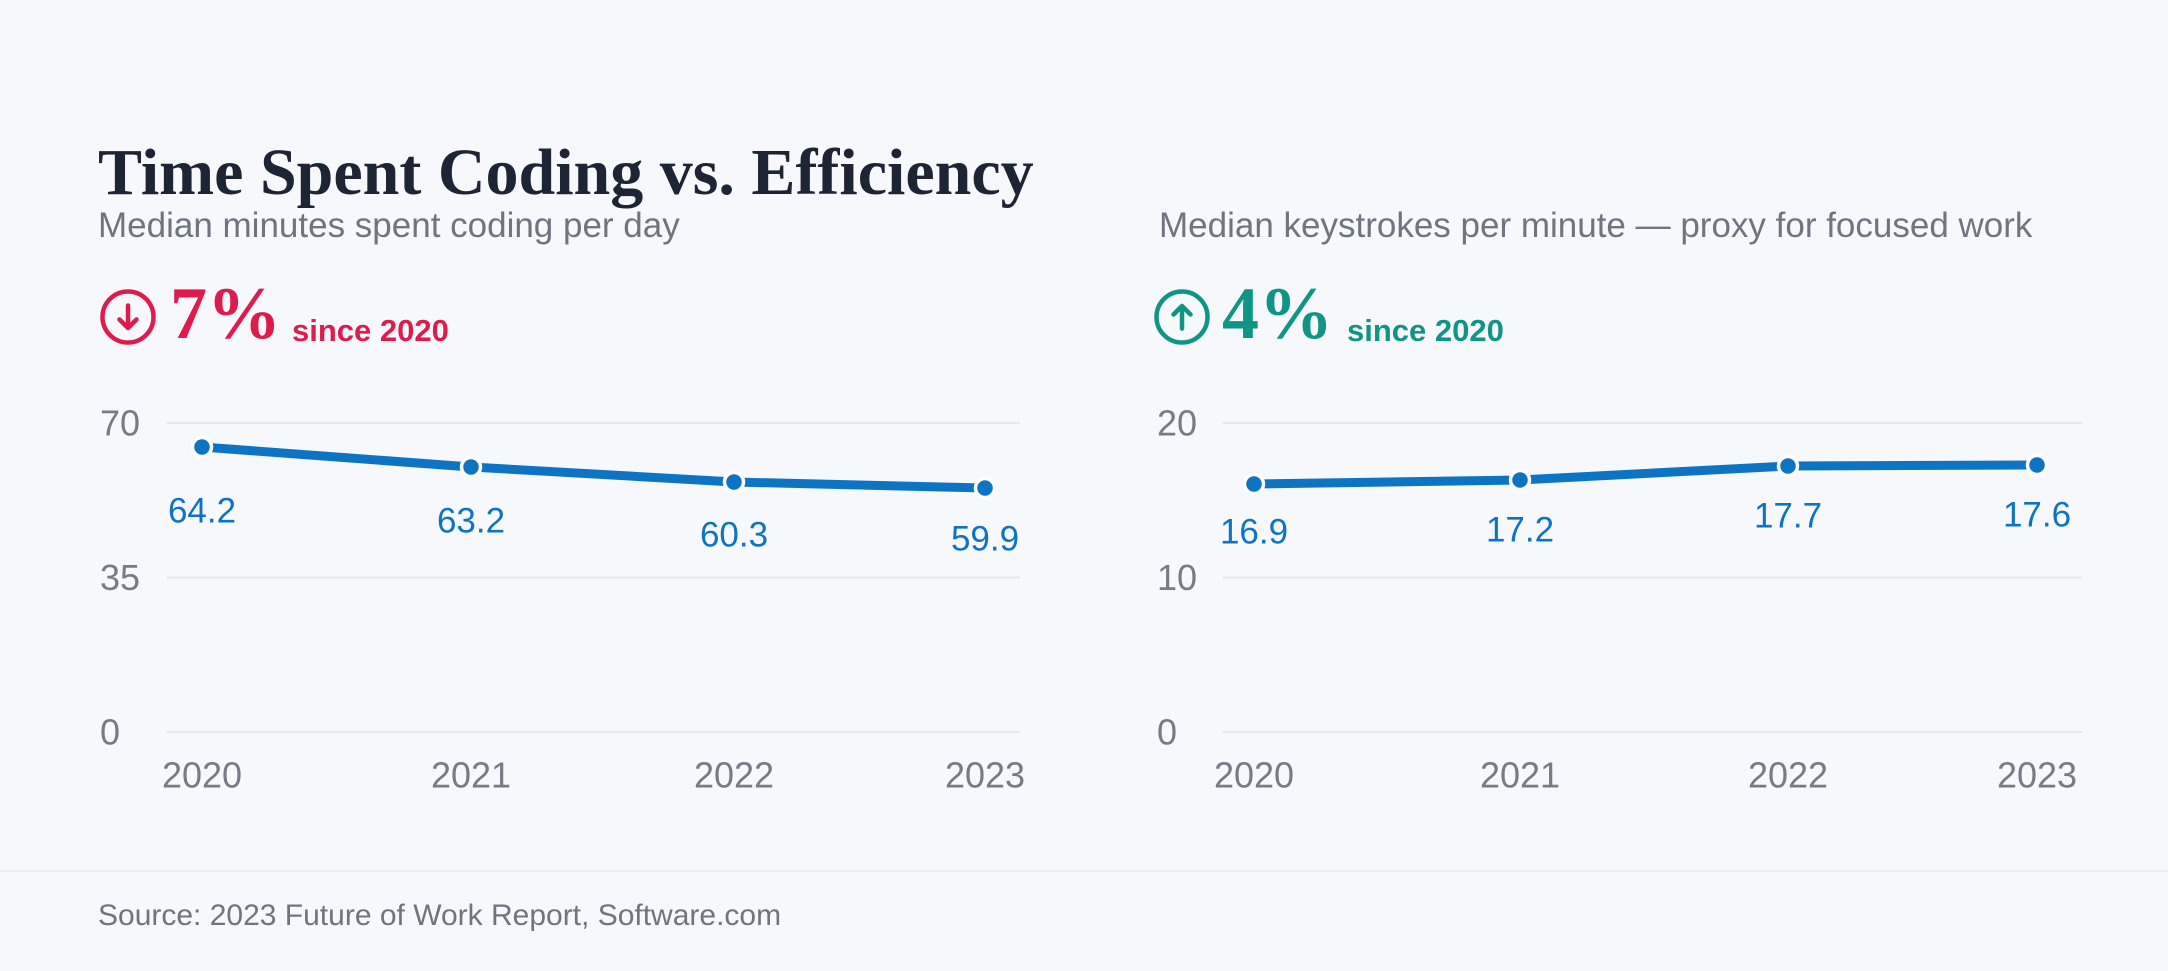  I want to click on arrow-down-circle-icon, so click(128, 317).